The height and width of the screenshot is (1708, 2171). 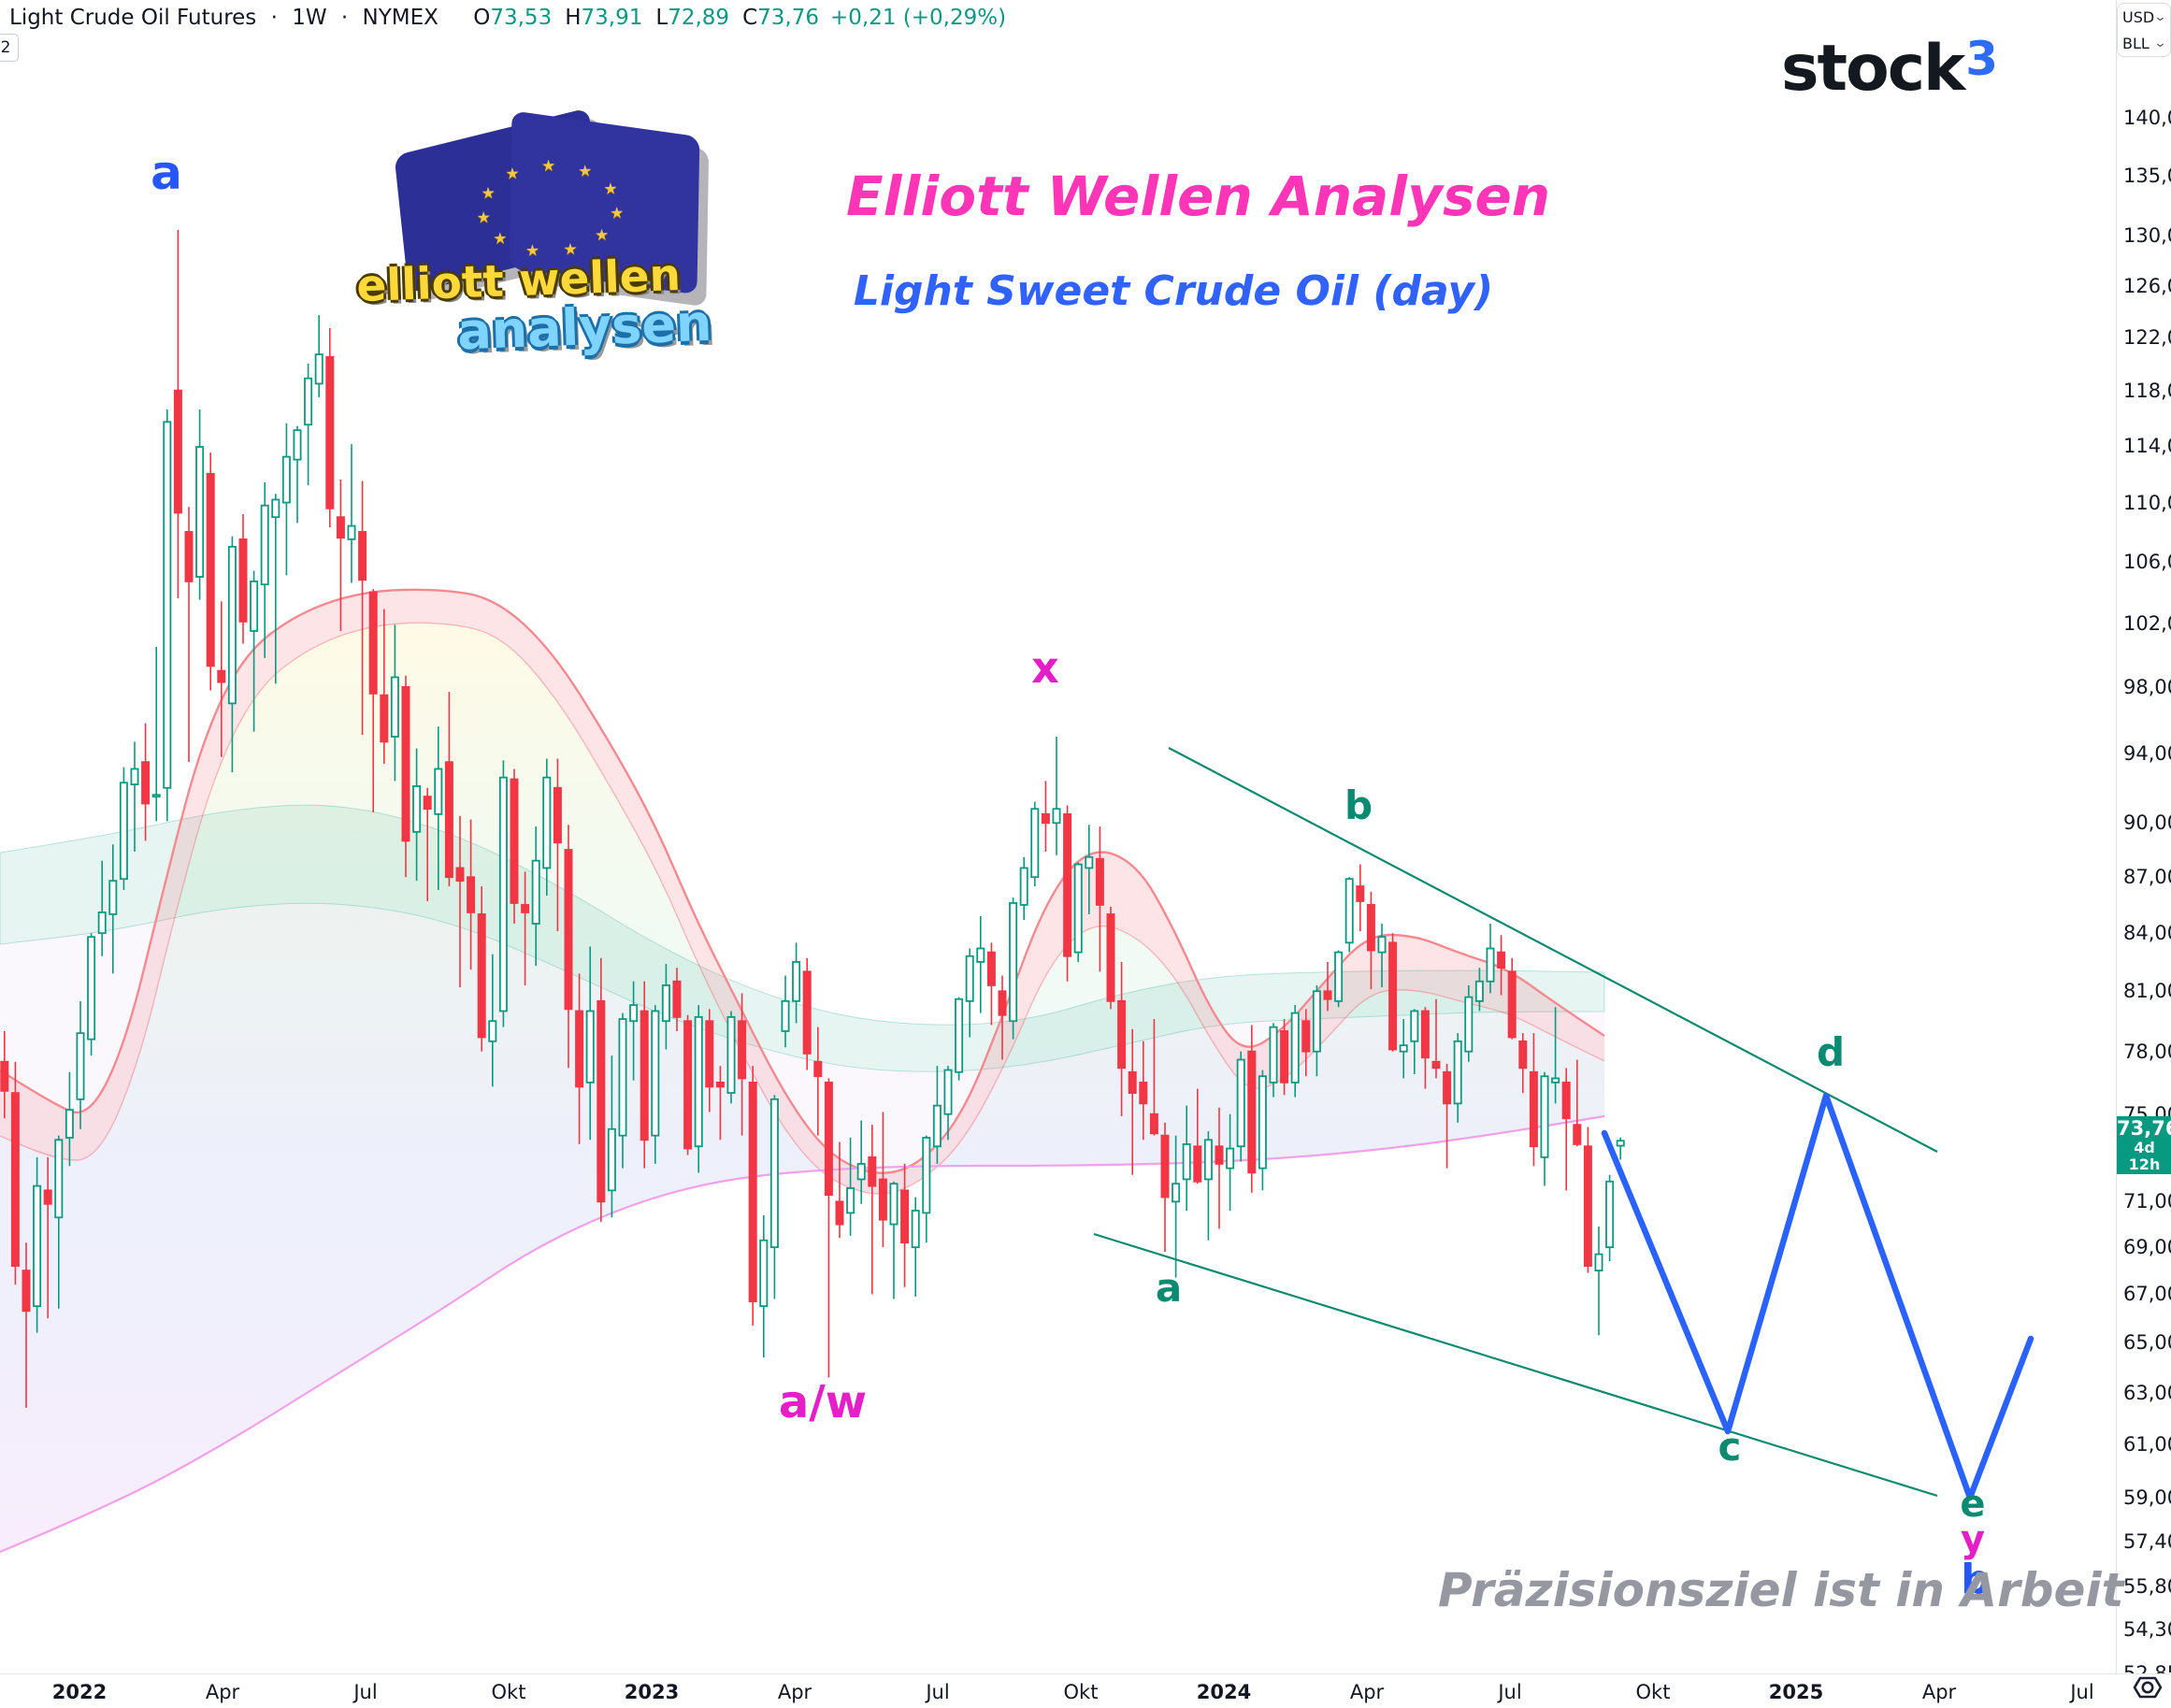 I want to click on symbol-title: Light Crude Oil Futures, so click(x=133, y=18).